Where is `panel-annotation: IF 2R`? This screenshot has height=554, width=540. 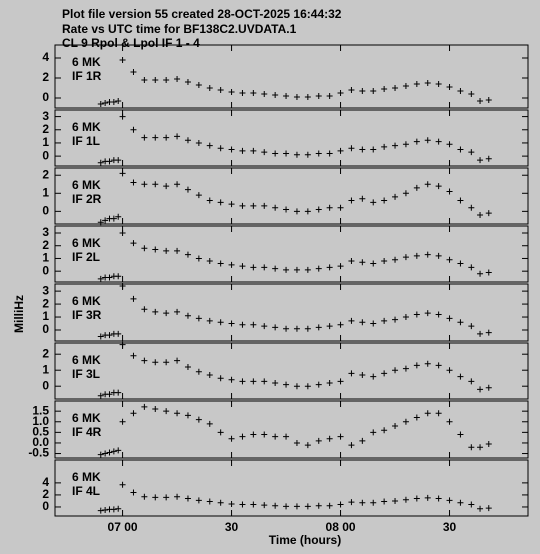 panel-annotation: IF 2R is located at coordinates (87, 199).